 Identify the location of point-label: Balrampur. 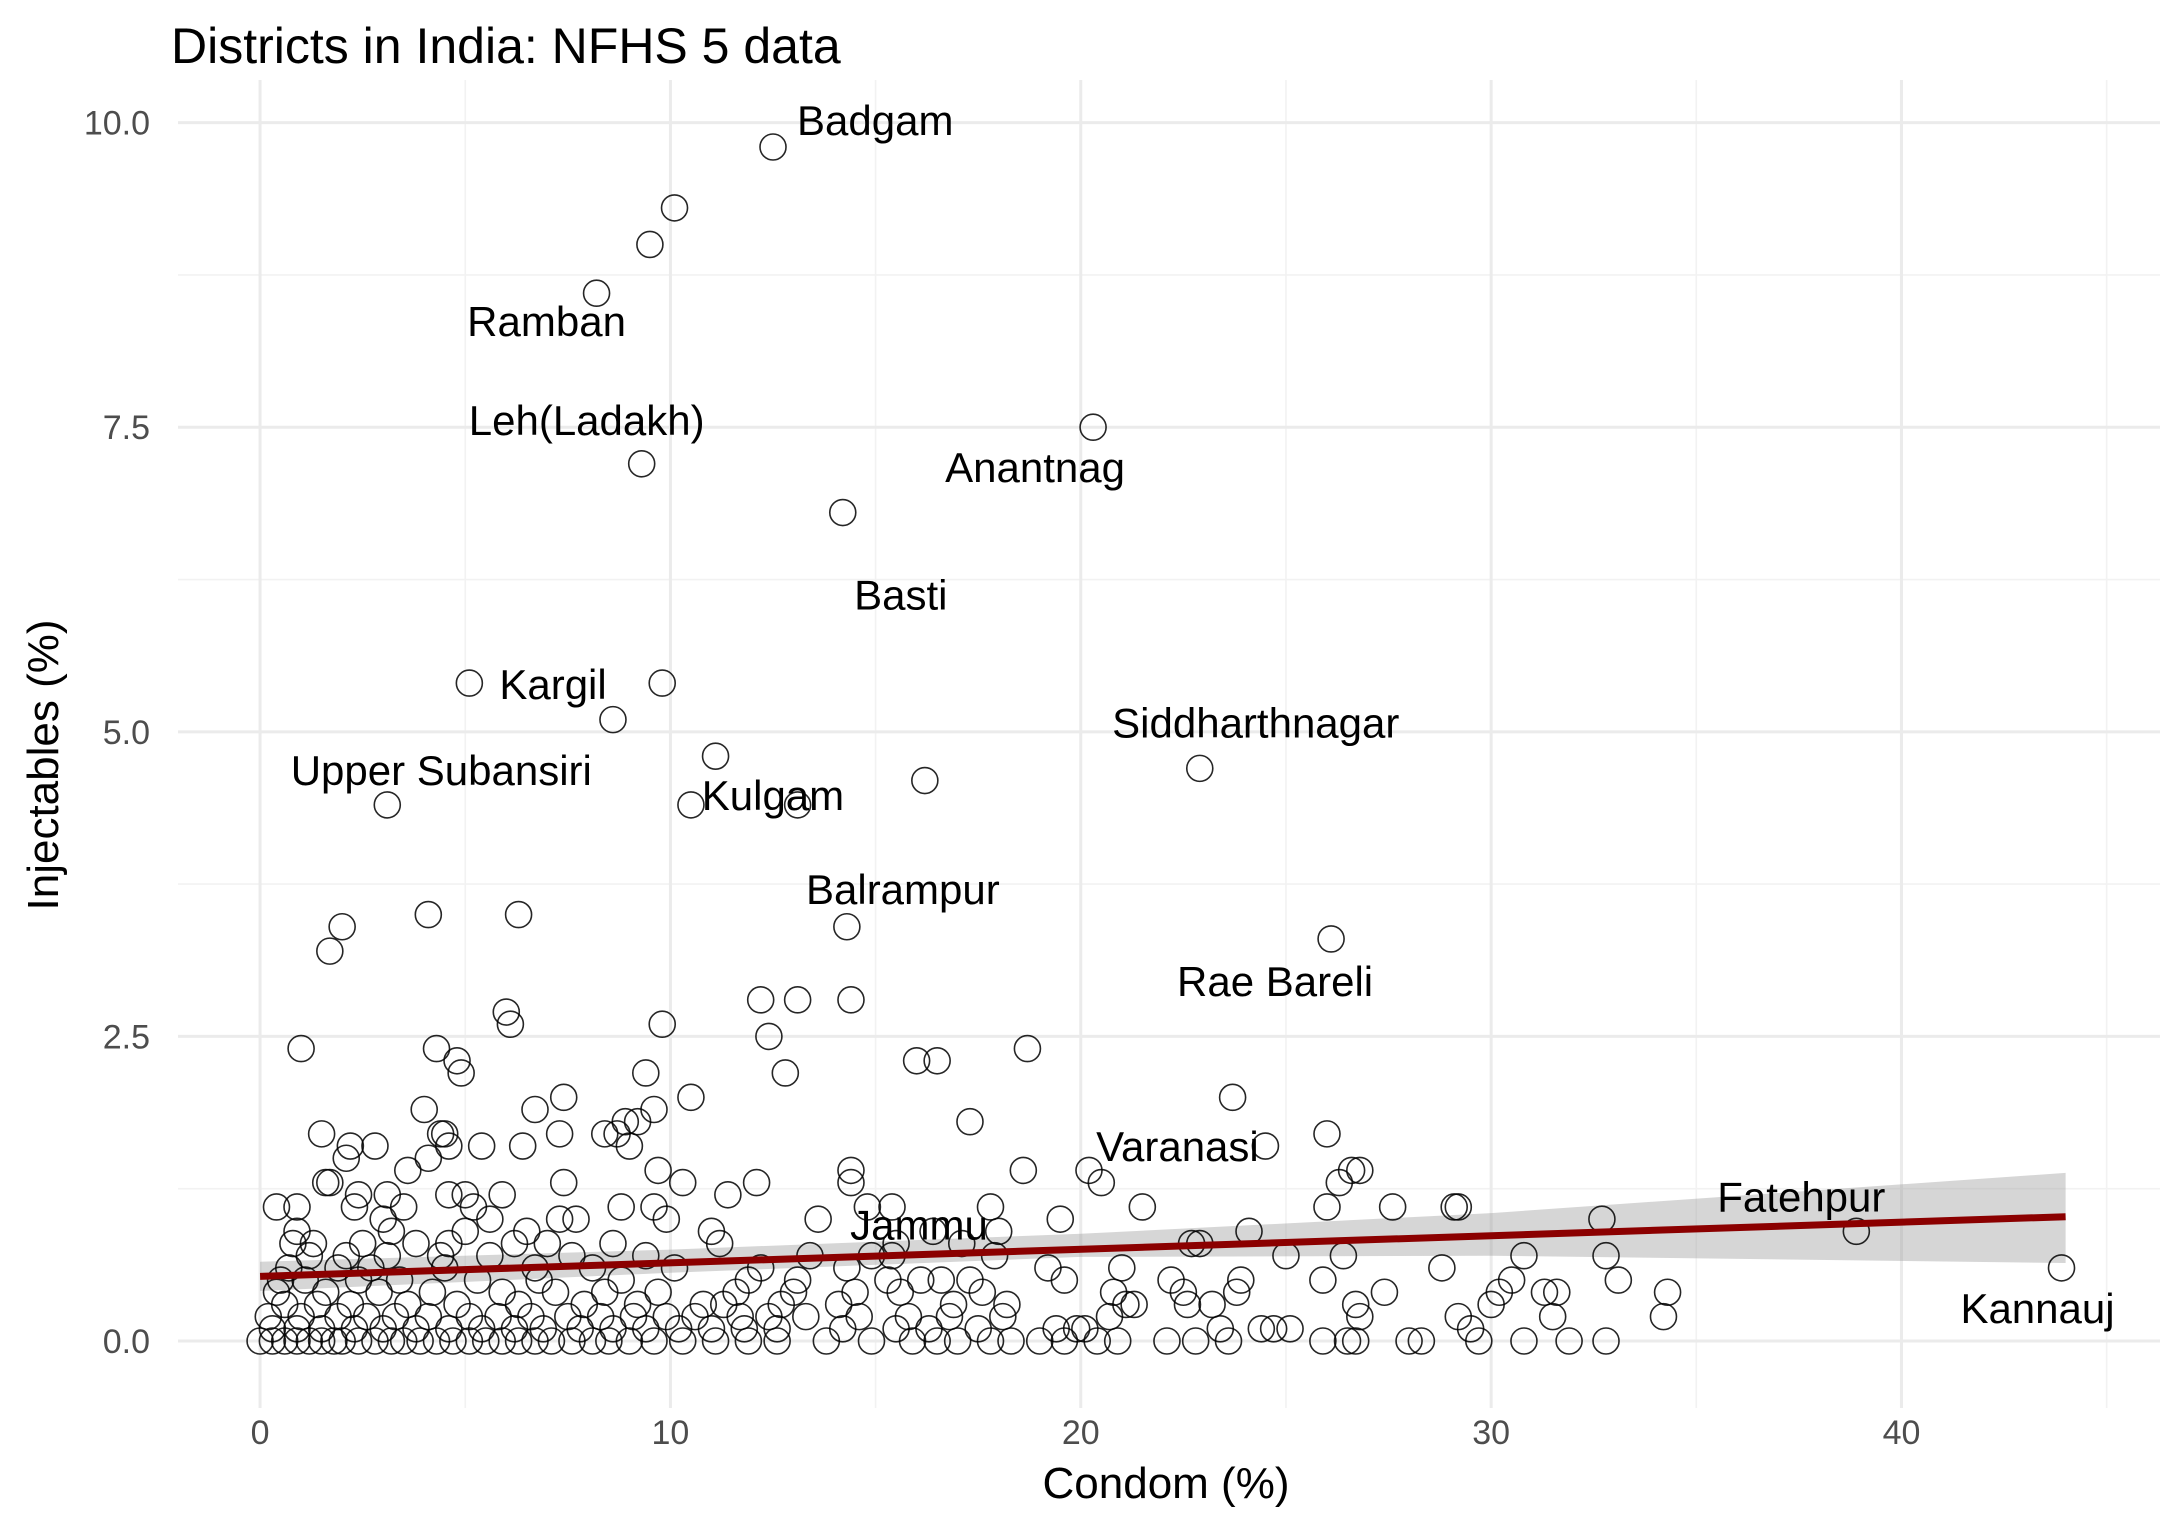
(903, 889).